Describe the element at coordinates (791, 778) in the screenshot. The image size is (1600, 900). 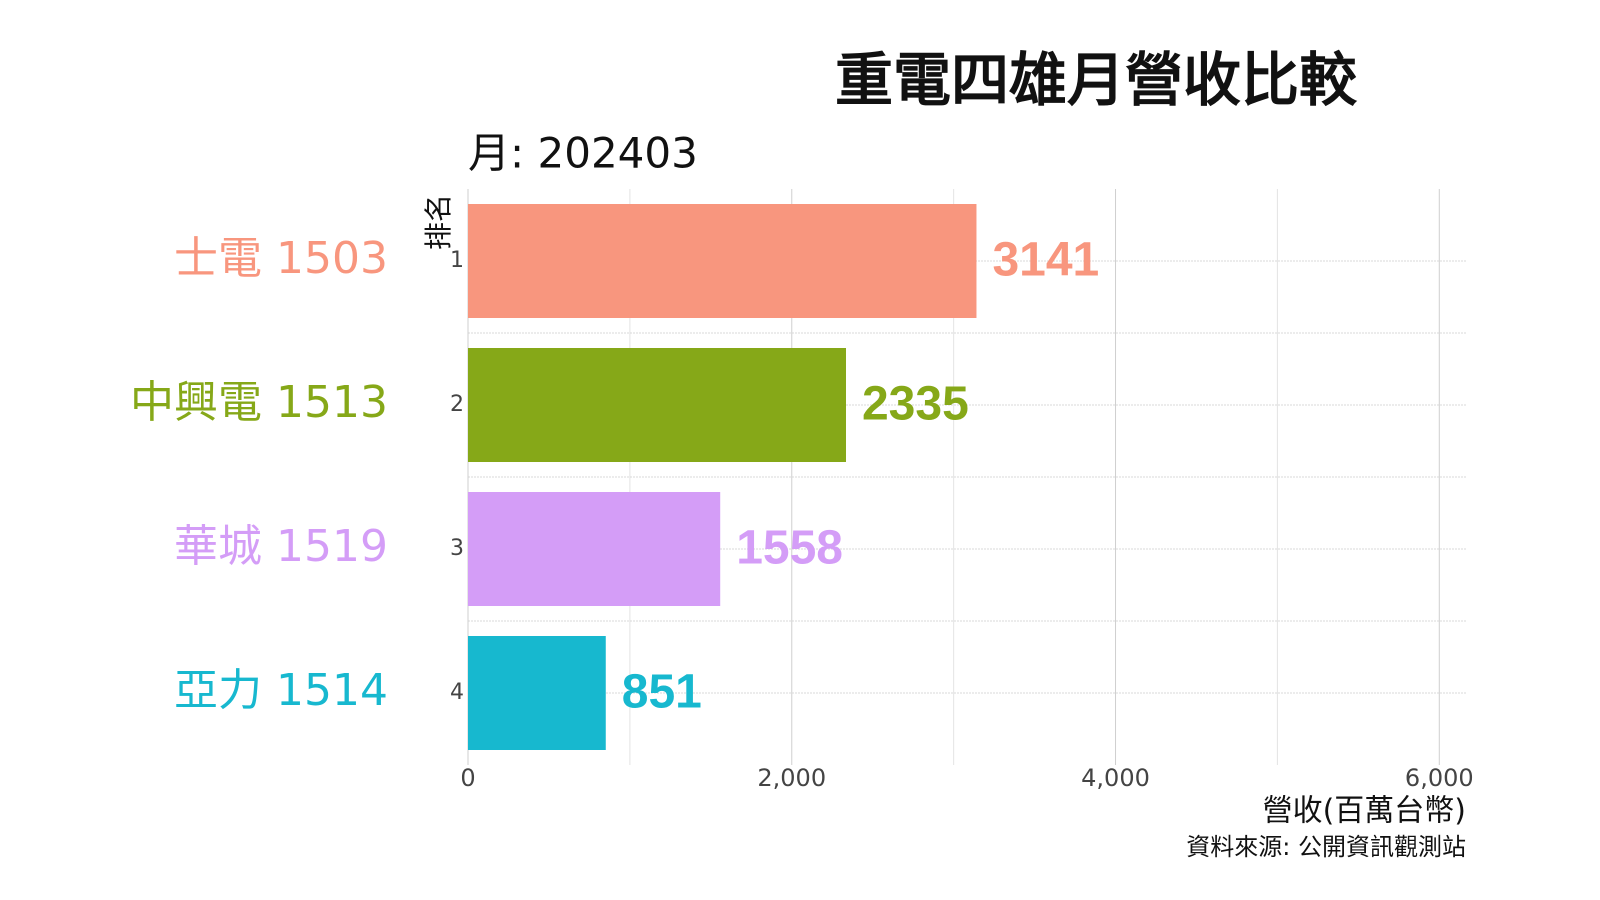
I see `x-tick-label: 2,000` at that location.